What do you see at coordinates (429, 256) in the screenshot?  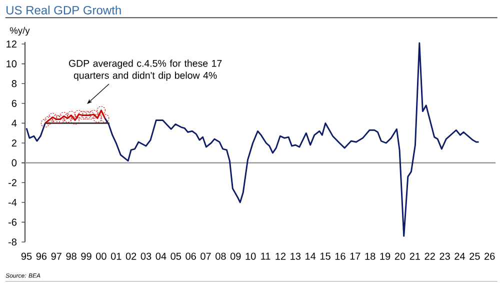 I see `x-tick-label: 22` at bounding box center [429, 256].